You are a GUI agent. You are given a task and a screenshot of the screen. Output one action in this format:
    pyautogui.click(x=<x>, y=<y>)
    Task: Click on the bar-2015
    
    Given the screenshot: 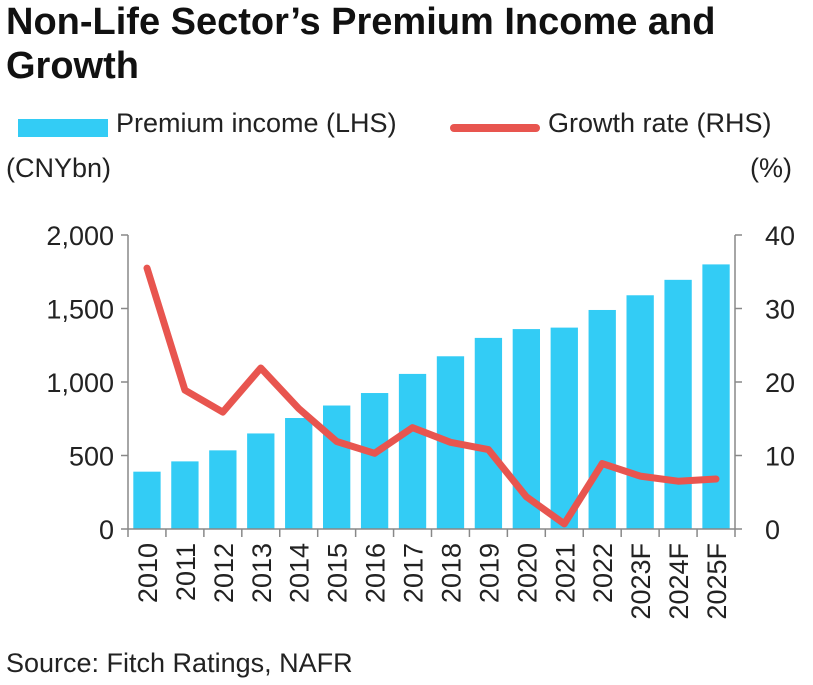 What is the action you would take?
    pyautogui.click(x=336, y=467)
    